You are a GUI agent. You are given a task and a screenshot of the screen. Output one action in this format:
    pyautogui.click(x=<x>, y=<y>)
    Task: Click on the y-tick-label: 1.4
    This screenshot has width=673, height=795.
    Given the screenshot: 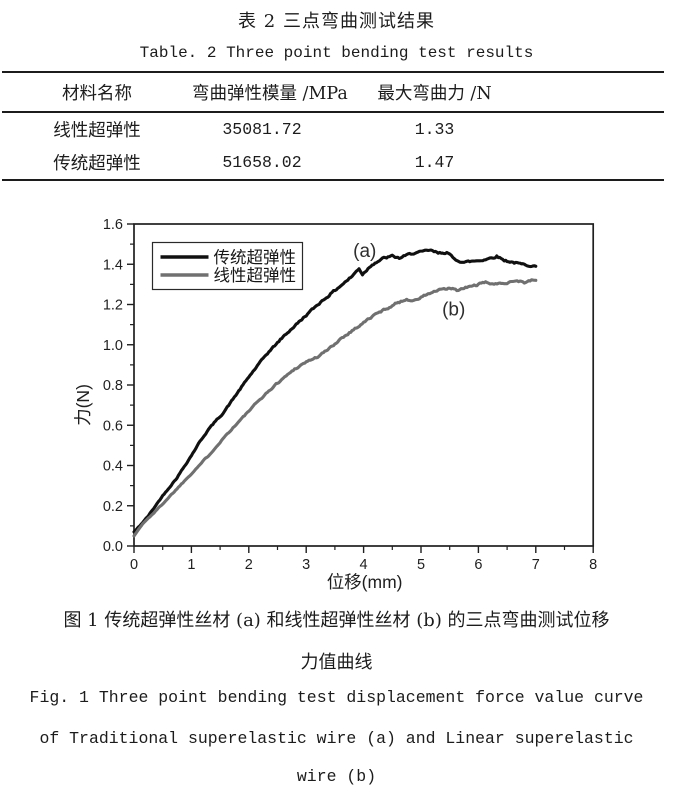 What is the action you would take?
    pyautogui.click(x=113, y=265)
    